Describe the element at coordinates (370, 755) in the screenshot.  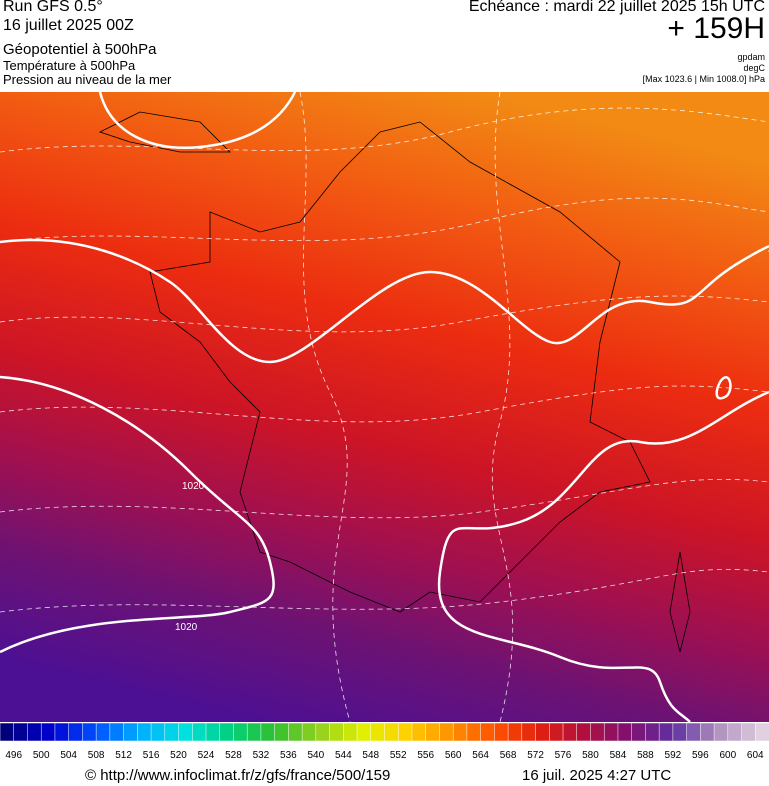
I see `colorbar-label: 548` at that location.